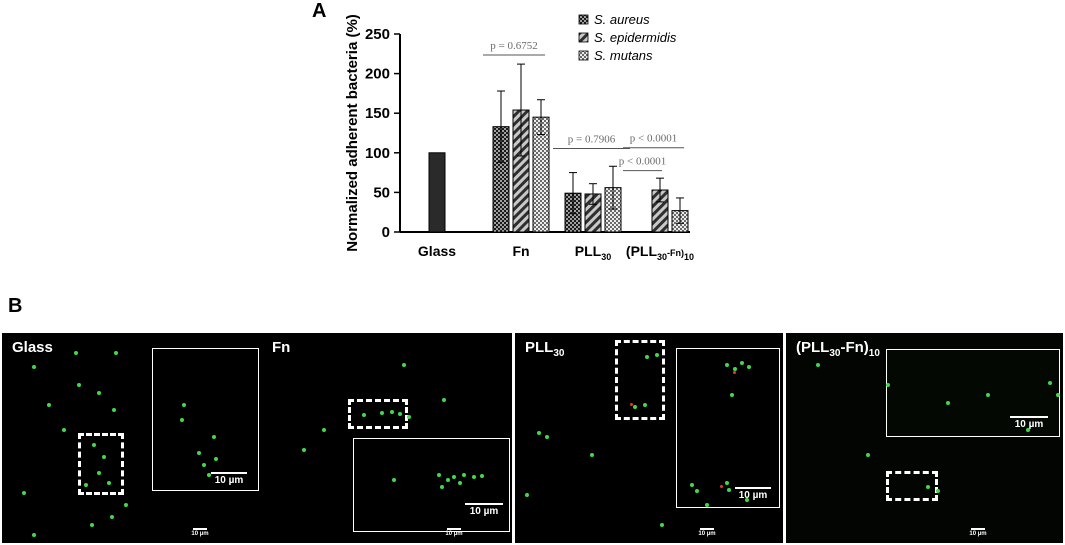 This screenshot has width=1065, height=545. What do you see at coordinates (386, 232) in the screenshot?
I see `y-tick-label: 0` at bounding box center [386, 232].